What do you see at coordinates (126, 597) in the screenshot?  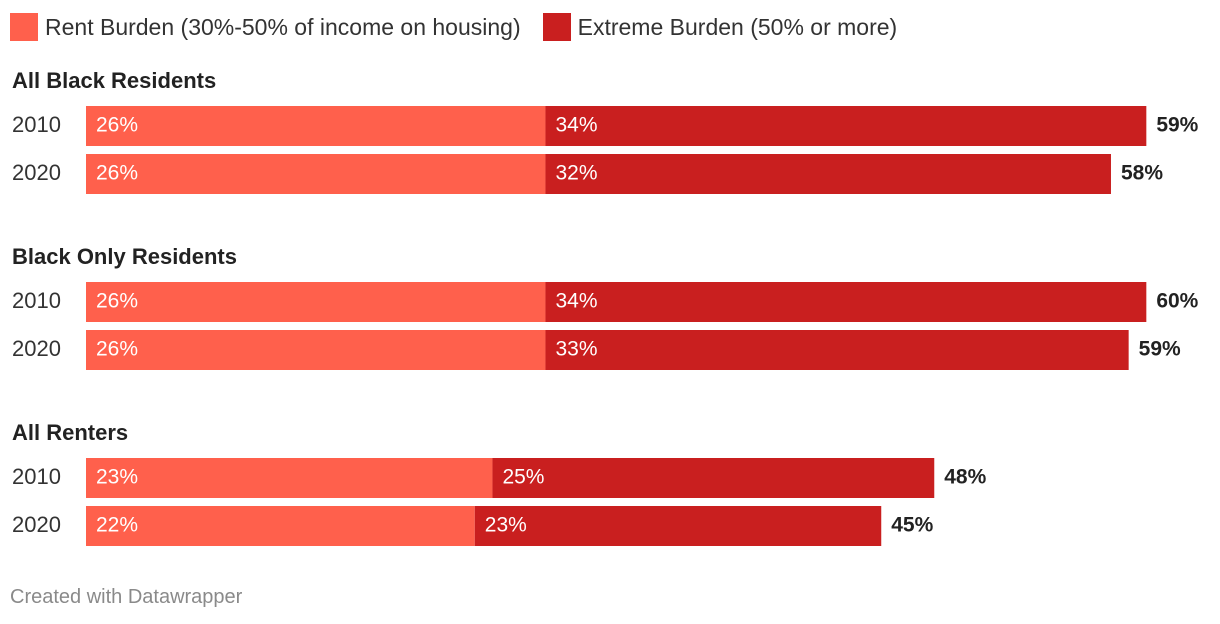 I see `footer-credit: Created with Datawrapper` at bounding box center [126, 597].